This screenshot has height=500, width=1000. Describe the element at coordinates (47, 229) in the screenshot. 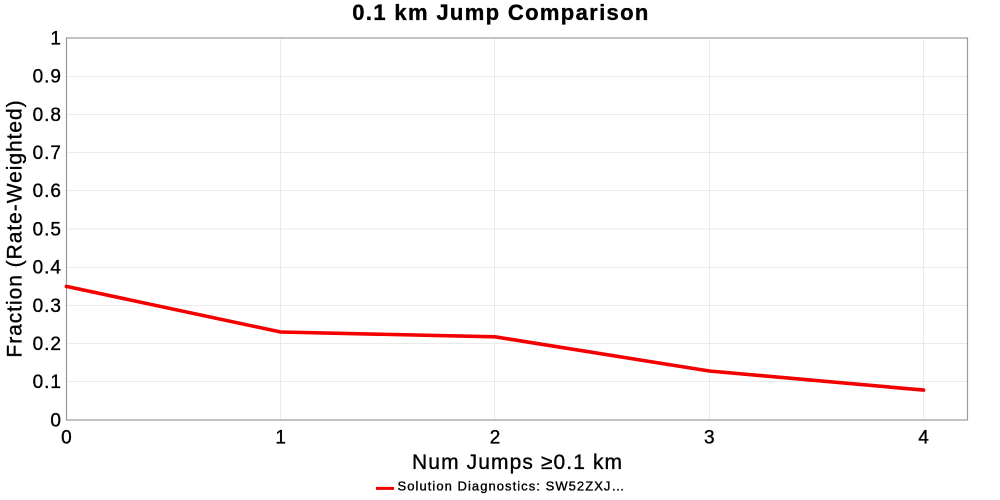

I see `svg-text: 0.5` at that location.